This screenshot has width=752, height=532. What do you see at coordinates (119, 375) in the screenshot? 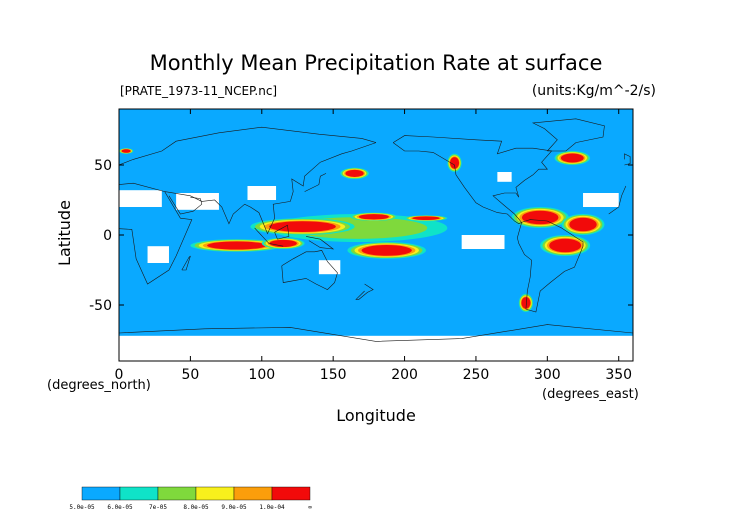
I see `x-tick-label: 0` at bounding box center [119, 375].